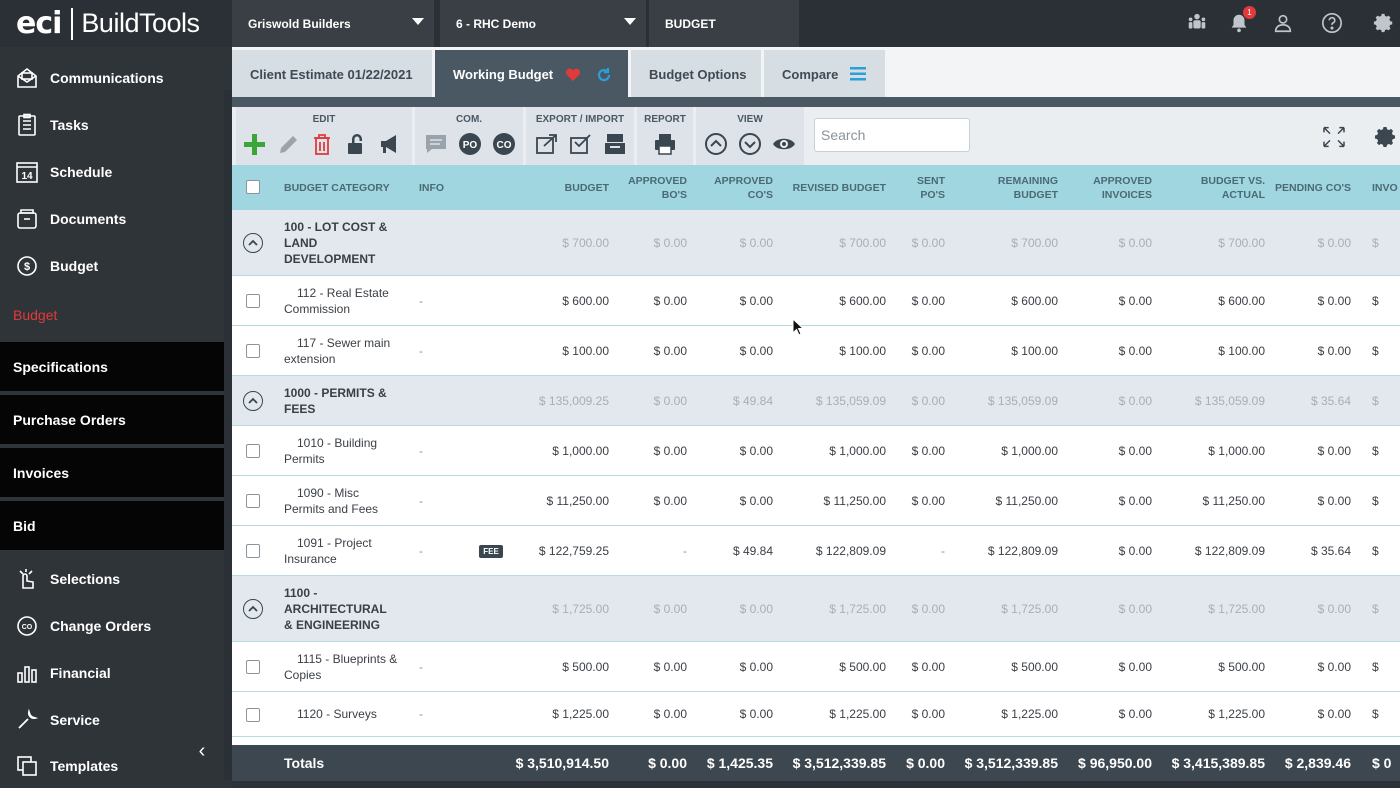 The image size is (1400, 788). What do you see at coordinates (604, 76) in the screenshot?
I see `refresh-icon` at bounding box center [604, 76].